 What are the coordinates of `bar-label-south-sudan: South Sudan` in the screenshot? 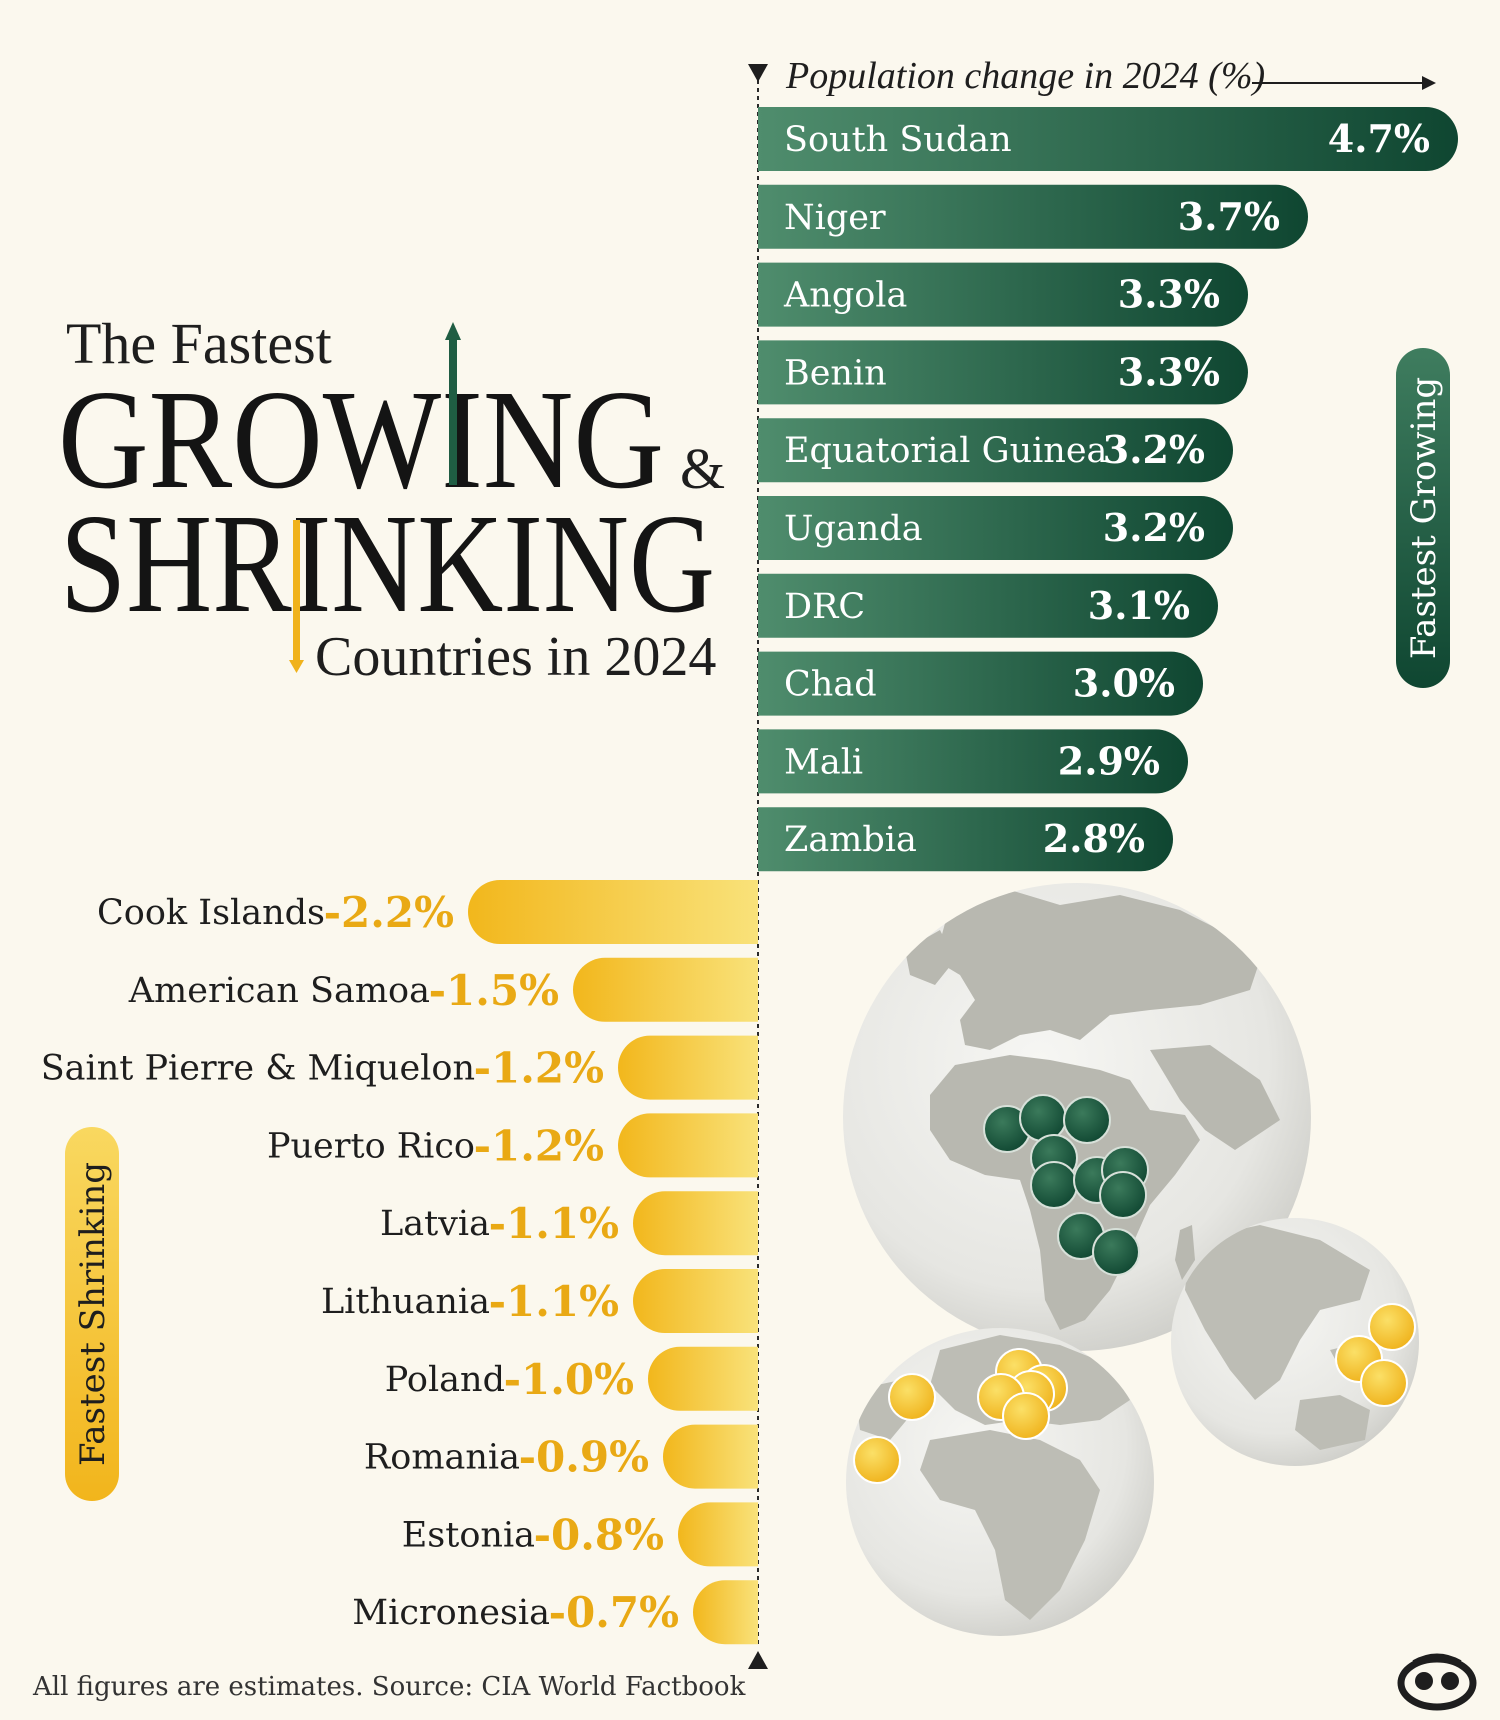 It's located at (898, 140).